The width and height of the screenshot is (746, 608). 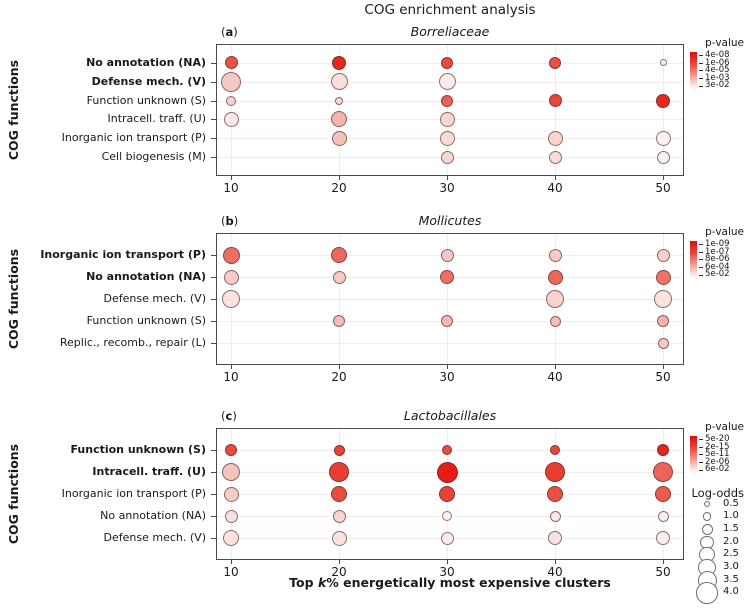 I want to click on pvalue-legend-tick: 5e-02, so click(x=714, y=274).